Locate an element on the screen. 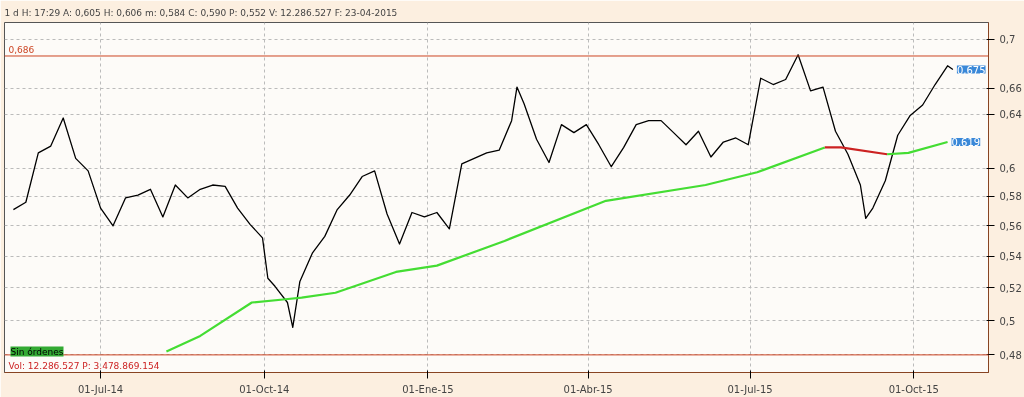 The image size is (1024, 397). annotation: 0,619 is located at coordinates (966, 143).